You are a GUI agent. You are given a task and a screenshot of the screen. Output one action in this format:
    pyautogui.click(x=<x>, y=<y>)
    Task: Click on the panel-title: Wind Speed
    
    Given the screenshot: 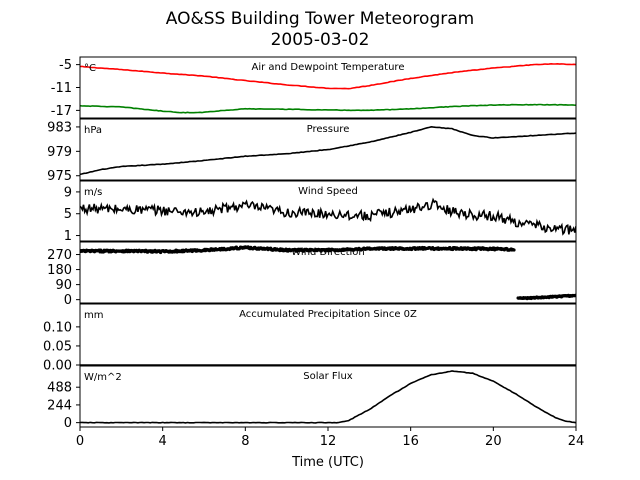 What is the action you would take?
    pyautogui.click(x=328, y=191)
    